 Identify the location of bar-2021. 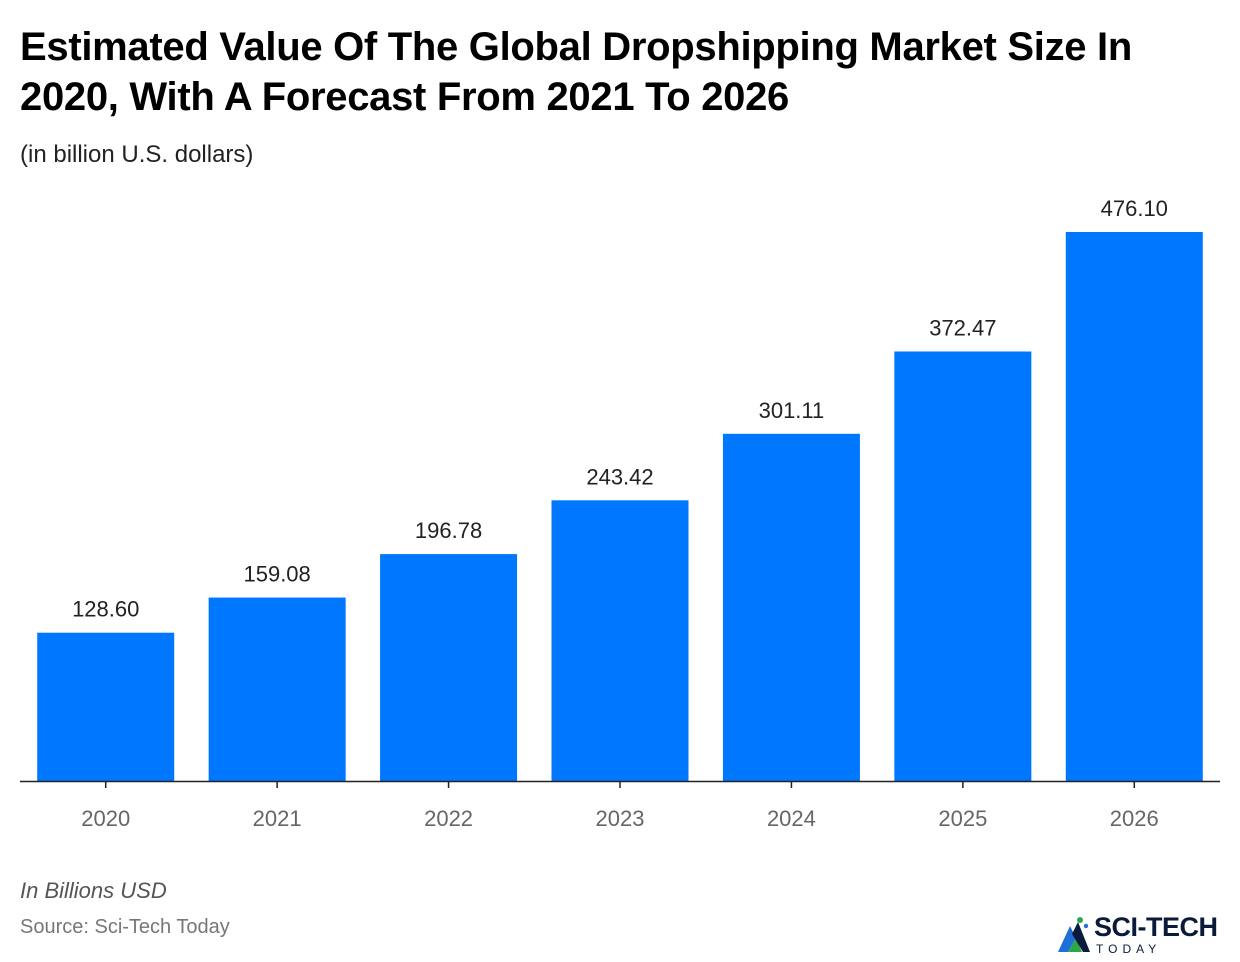
(277, 689).